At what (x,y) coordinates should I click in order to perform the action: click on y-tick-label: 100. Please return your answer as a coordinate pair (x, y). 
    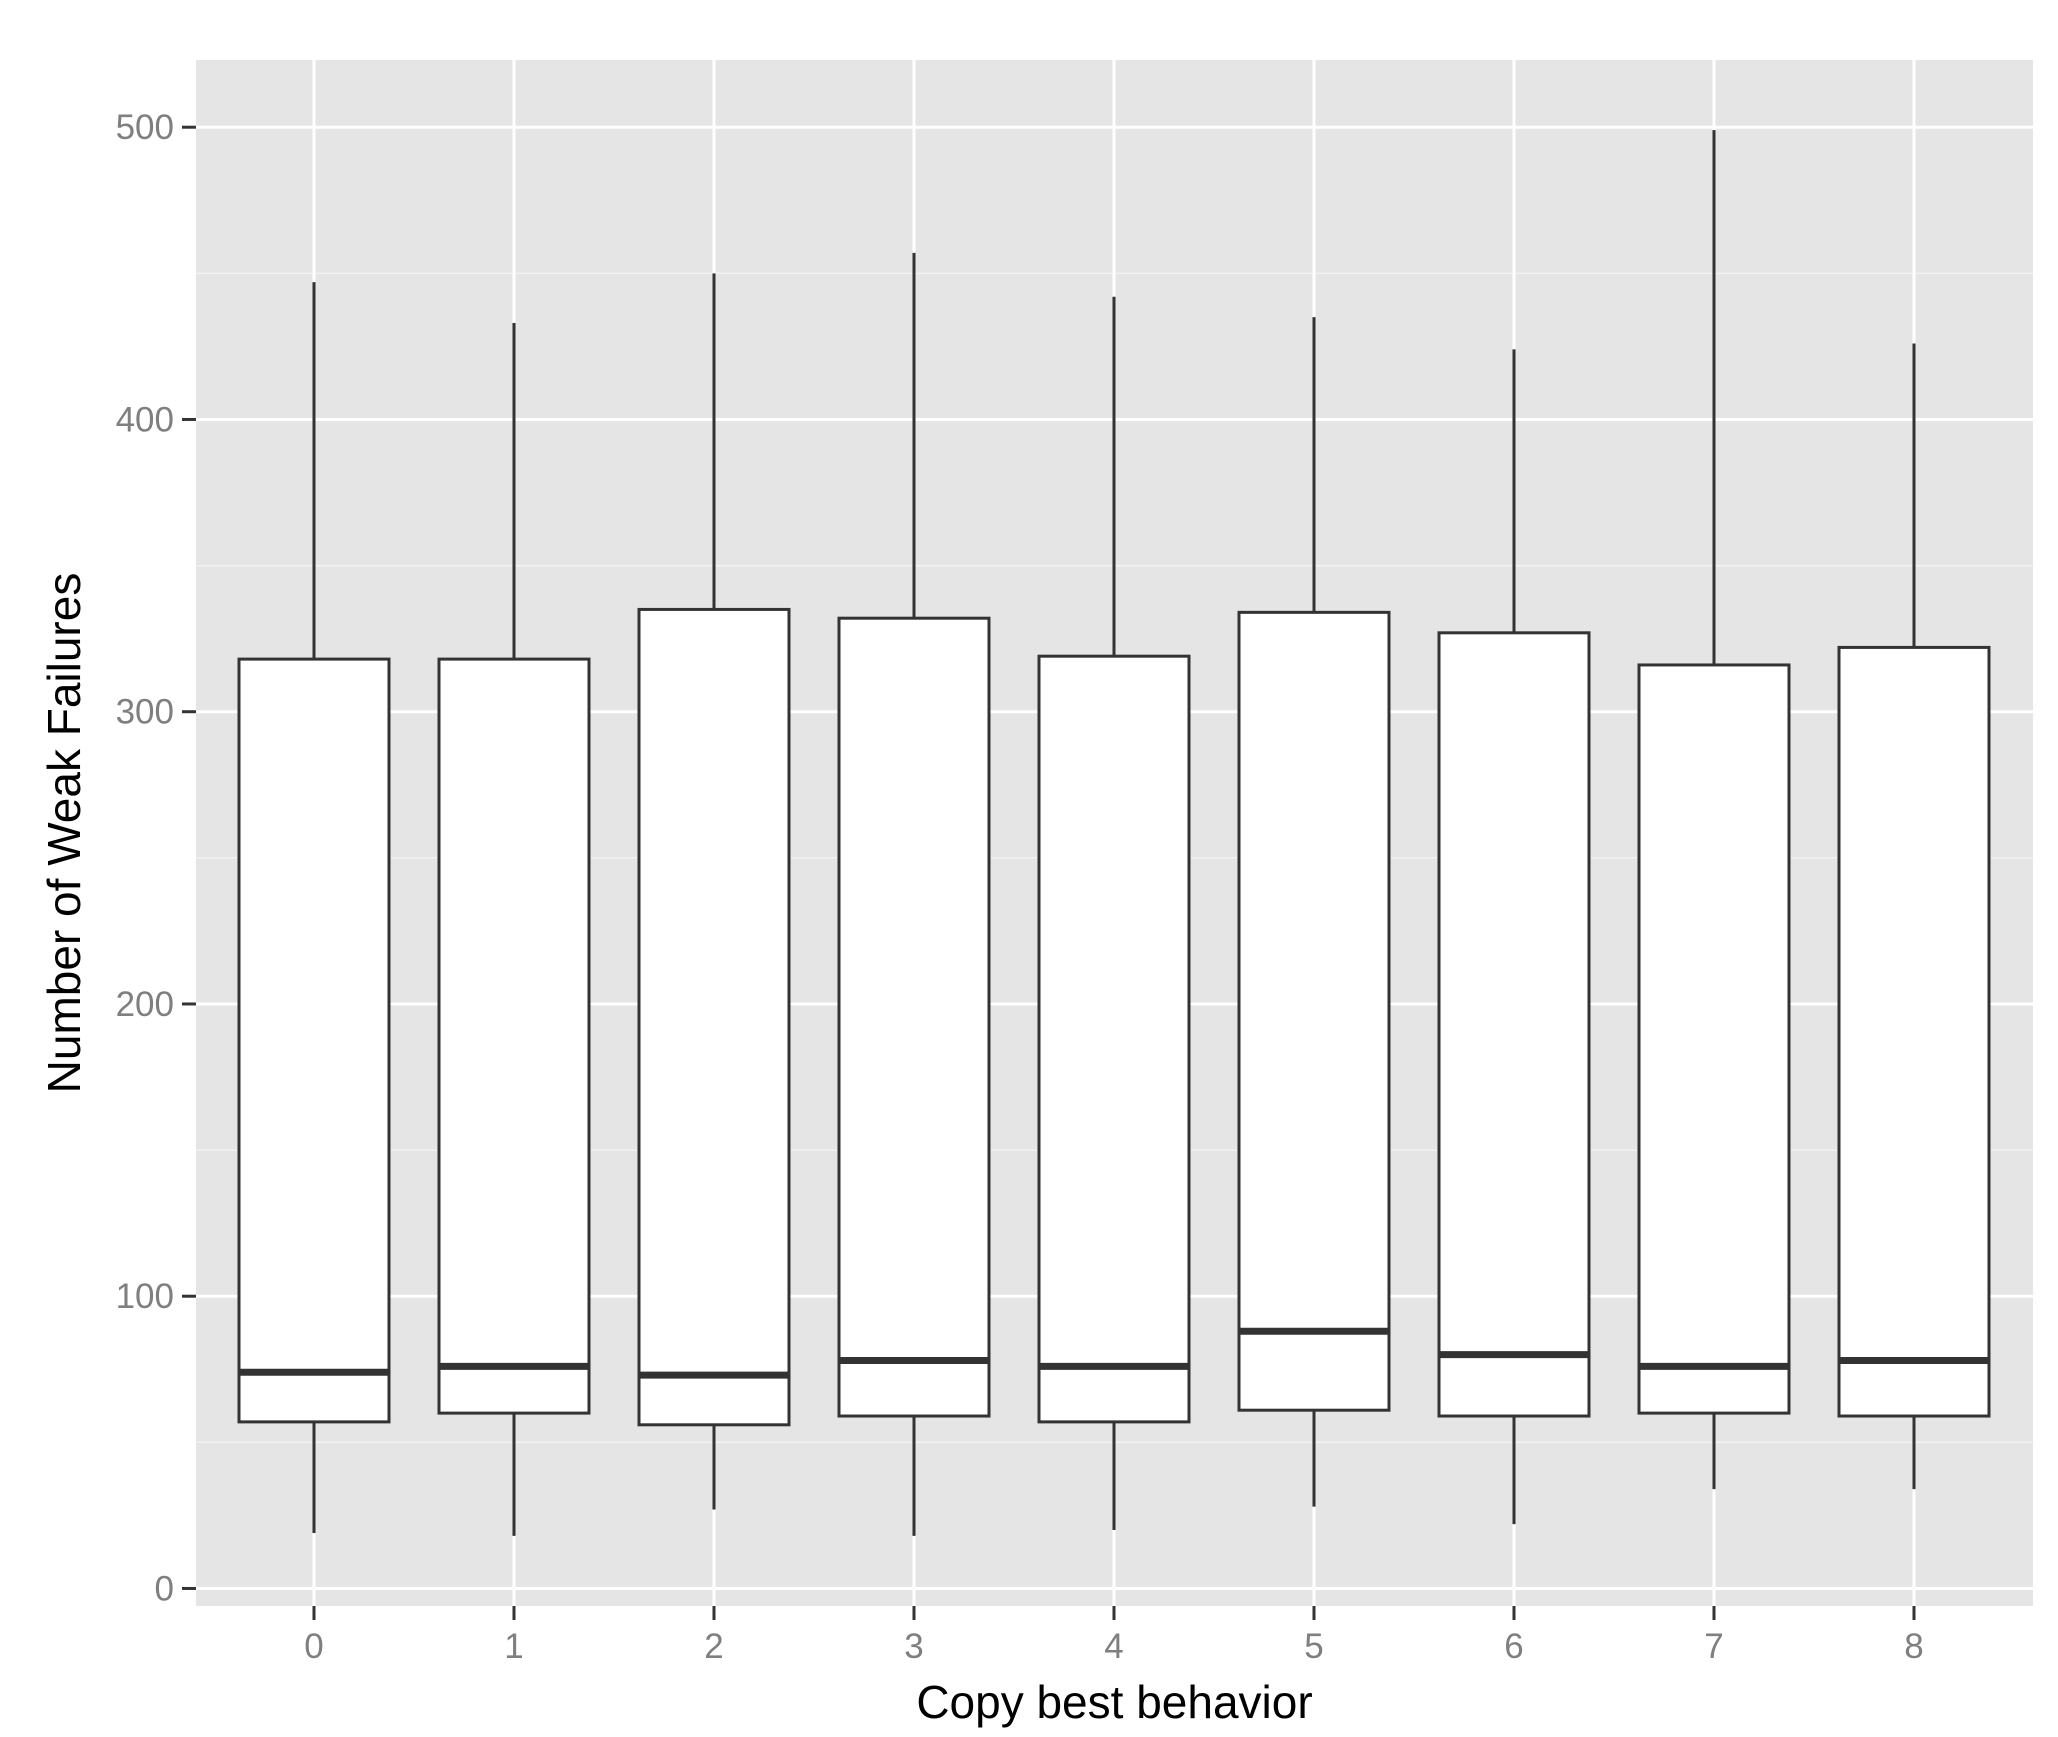
    Looking at the image, I should click on (145, 1296).